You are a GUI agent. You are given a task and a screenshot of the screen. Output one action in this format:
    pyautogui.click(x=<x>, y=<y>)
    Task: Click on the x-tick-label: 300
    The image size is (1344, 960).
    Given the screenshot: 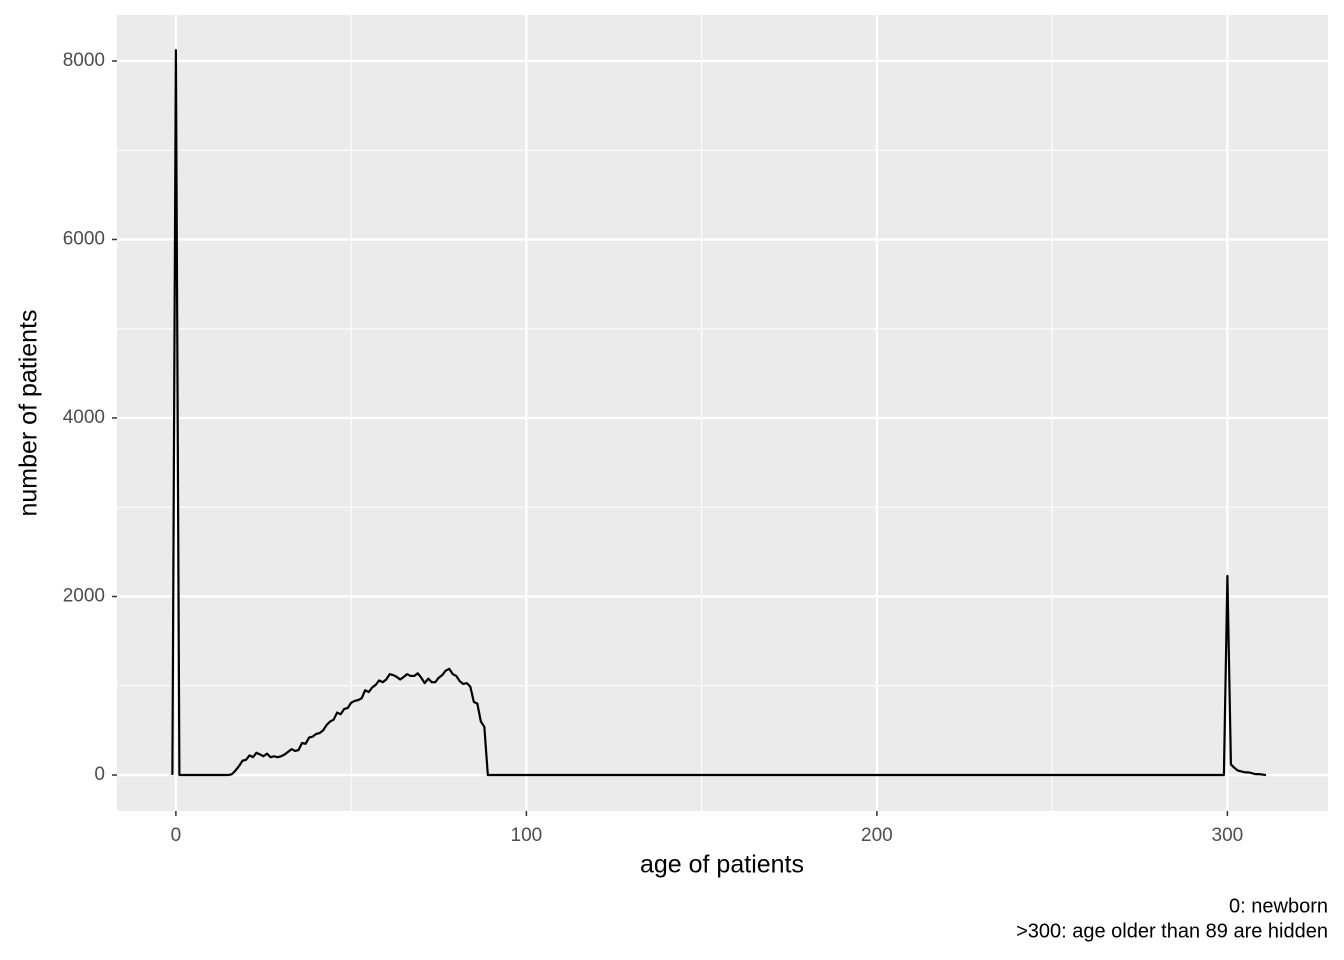 What is the action you would take?
    pyautogui.click(x=1228, y=835)
    